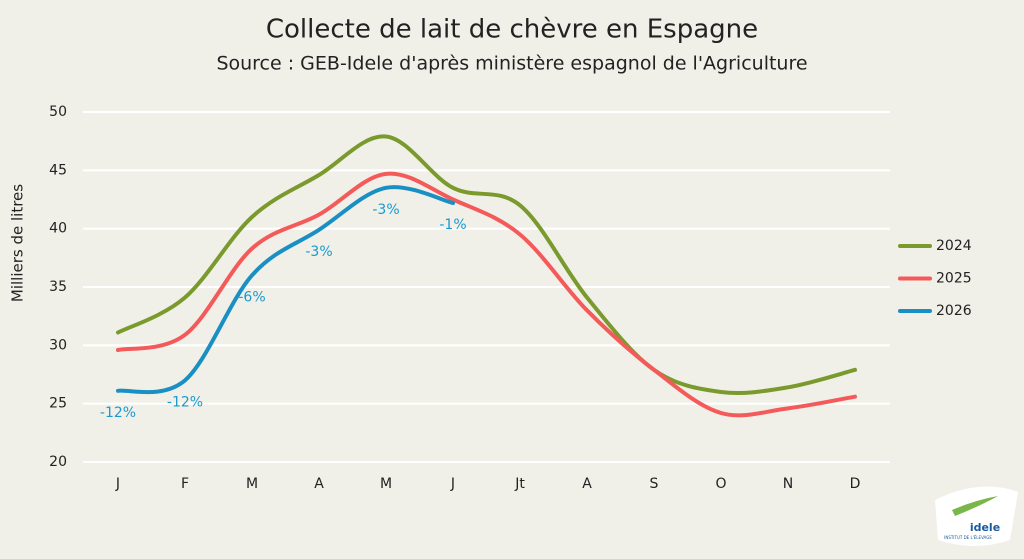 The height and width of the screenshot is (559, 1024). I want to click on x-tick-label: N, so click(788, 484).